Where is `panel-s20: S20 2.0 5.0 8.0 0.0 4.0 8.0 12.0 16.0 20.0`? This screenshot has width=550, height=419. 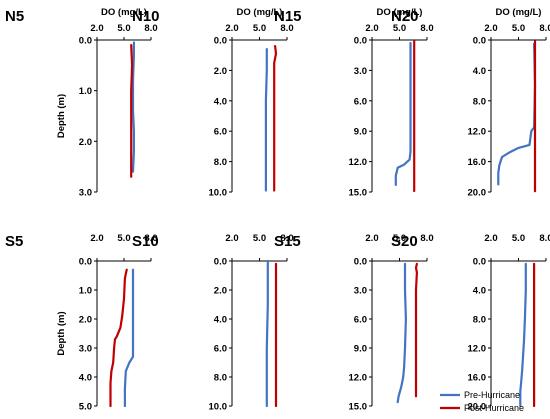
panel-s20: S20 2.0 5.0 8.0 0.0 4.0 8.0 12.0 16.0 20.0 is located at coordinates (470, 323).